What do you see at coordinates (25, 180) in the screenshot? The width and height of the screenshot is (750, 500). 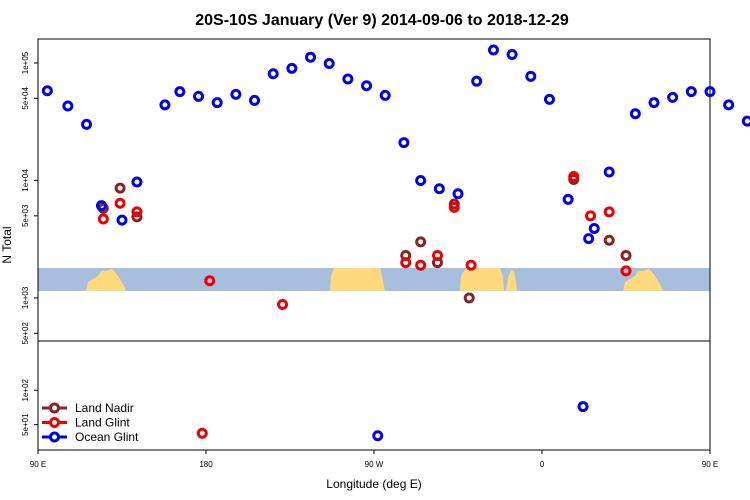 I see `y-tick-label: 1e+04` at bounding box center [25, 180].